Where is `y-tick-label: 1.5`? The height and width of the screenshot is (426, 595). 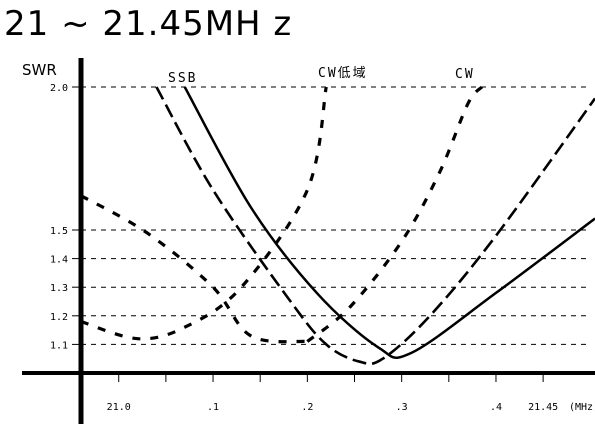
y-tick-label: 1.5 is located at coordinates (59, 231).